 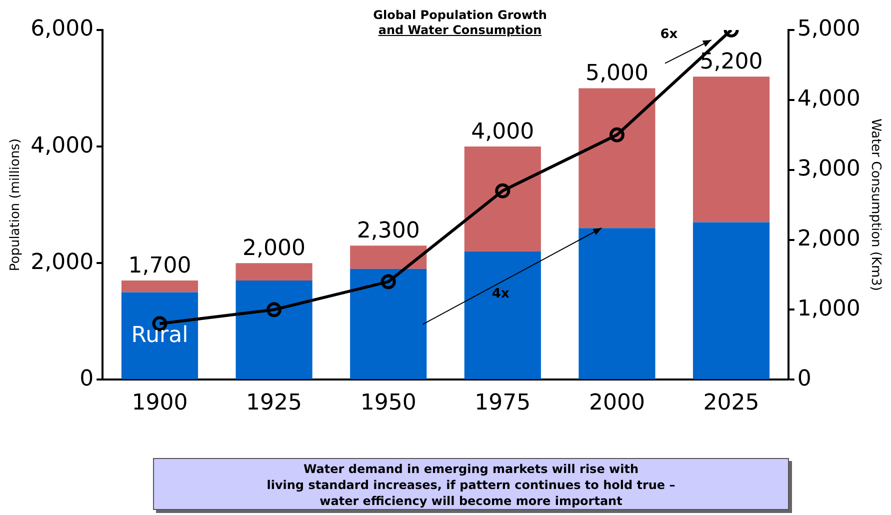 What do you see at coordinates (160, 403) in the screenshot?
I see `x-tick-label: 1900` at bounding box center [160, 403].